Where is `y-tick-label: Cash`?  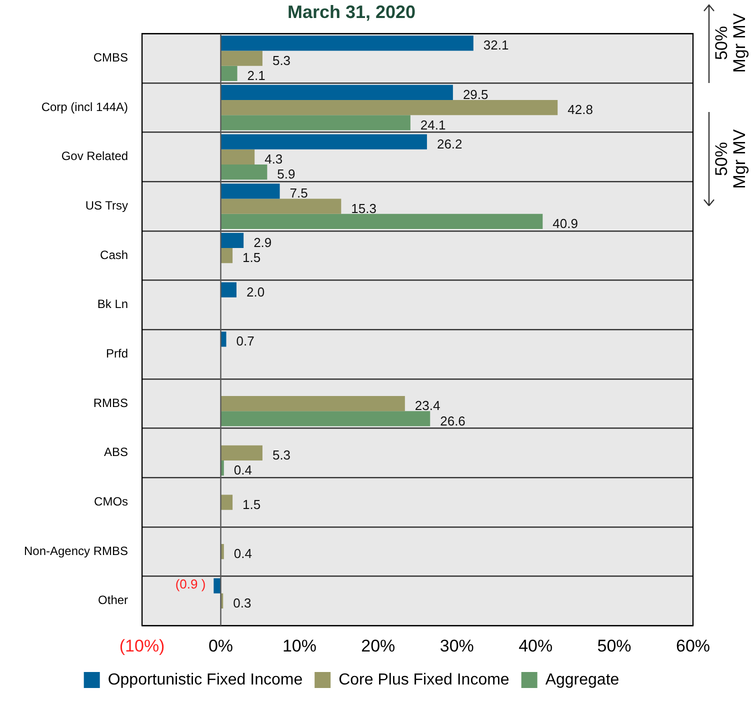 y-tick-label: Cash is located at coordinates (114, 255).